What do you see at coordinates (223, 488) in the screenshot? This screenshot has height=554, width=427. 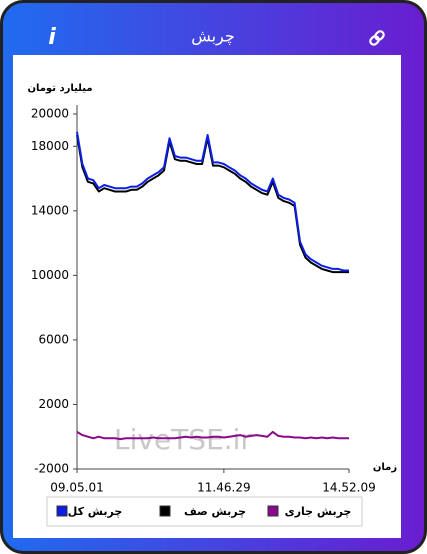 I see `x-tick-label: 11.46.29` at bounding box center [223, 488].